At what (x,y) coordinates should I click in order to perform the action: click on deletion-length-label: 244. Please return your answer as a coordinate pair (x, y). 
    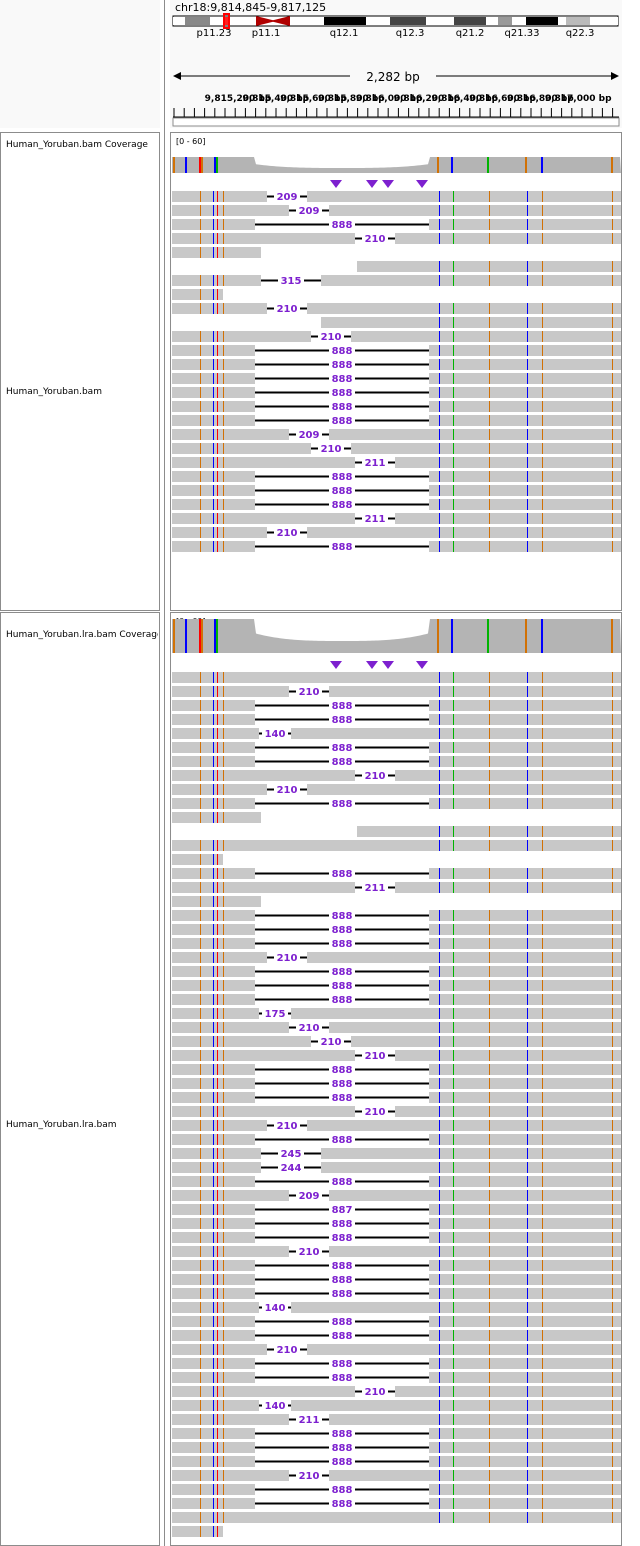
    Looking at the image, I should click on (291, 1168).